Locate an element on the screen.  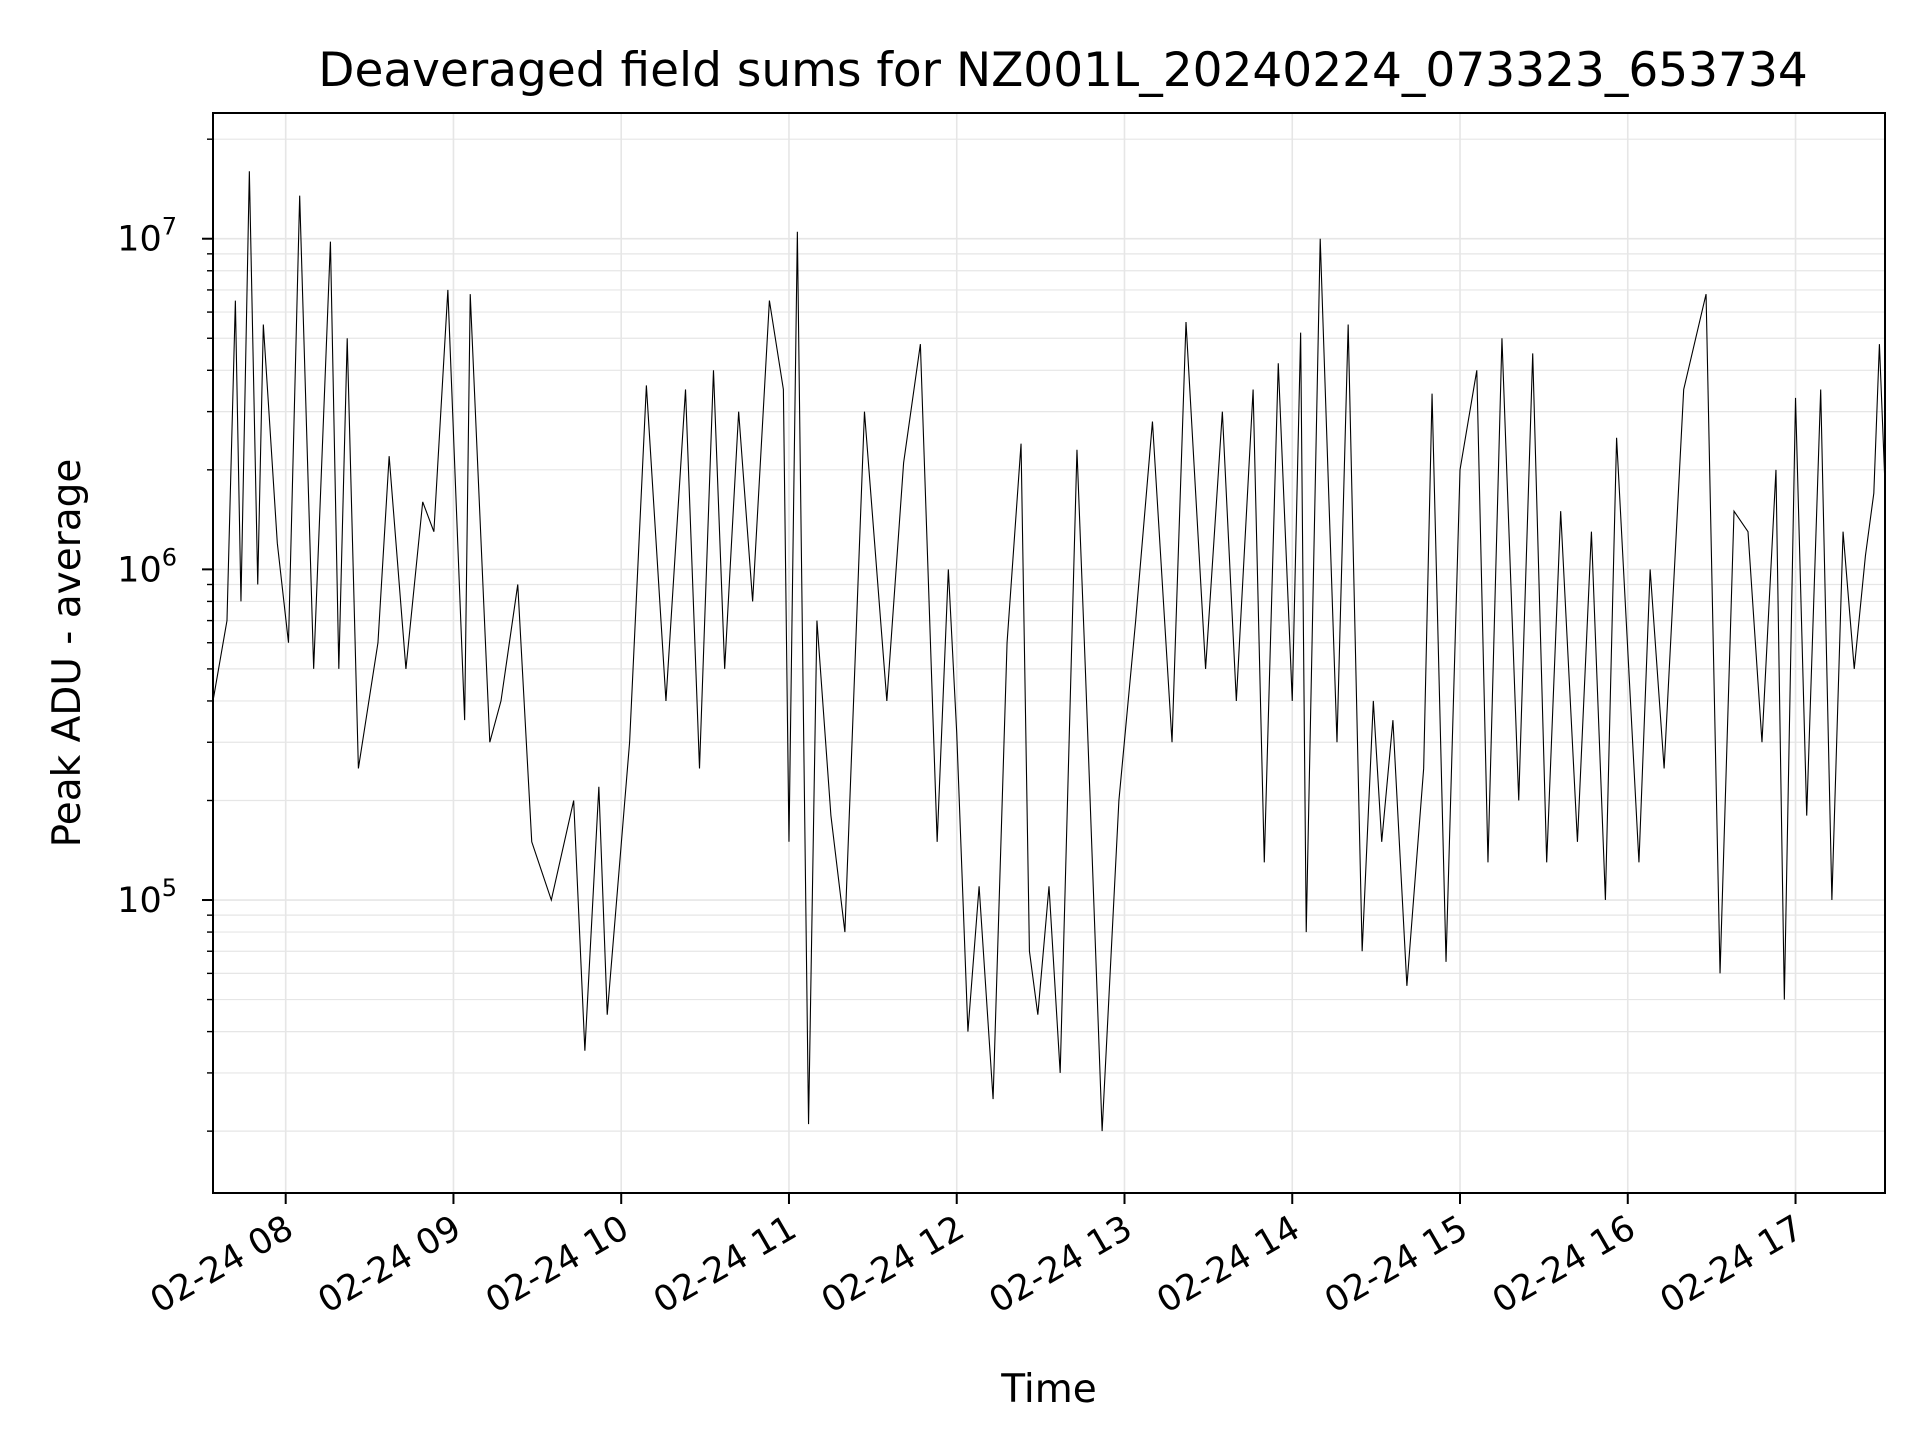
y-axis: 10⁵ 10⁶ 10⁷ is located at coordinates (165, 635).